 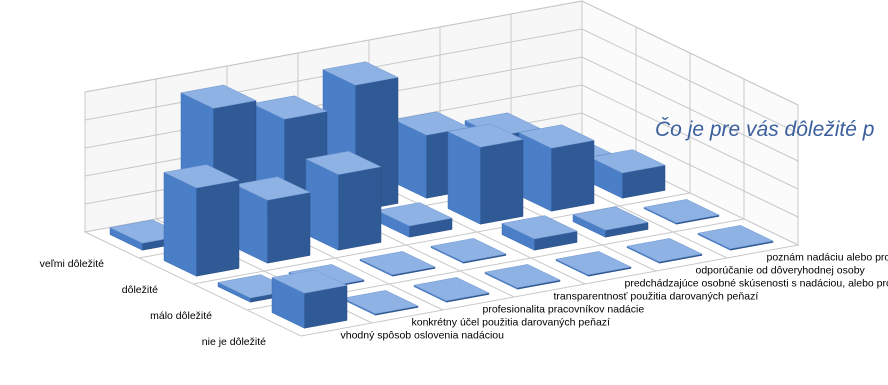 I want to click on series-label: profesionalita pracovníkov nadácie, so click(x=564, y=310).